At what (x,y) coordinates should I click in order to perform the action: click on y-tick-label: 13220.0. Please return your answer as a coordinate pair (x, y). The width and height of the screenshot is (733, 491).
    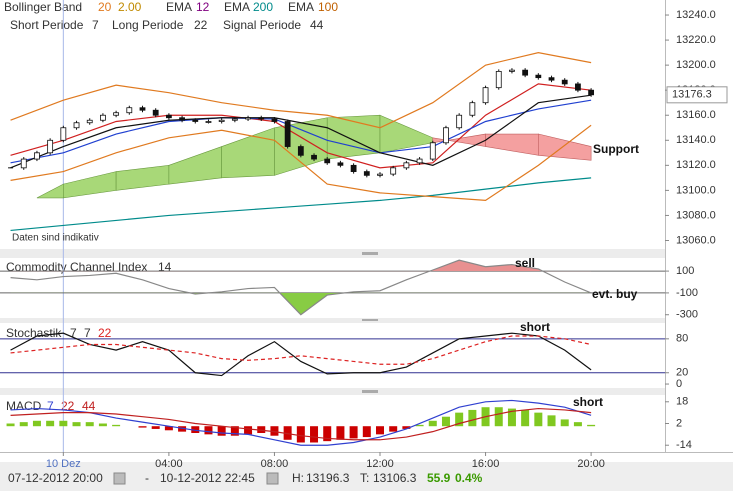
    Looking at the image, I should click on (696, 40).